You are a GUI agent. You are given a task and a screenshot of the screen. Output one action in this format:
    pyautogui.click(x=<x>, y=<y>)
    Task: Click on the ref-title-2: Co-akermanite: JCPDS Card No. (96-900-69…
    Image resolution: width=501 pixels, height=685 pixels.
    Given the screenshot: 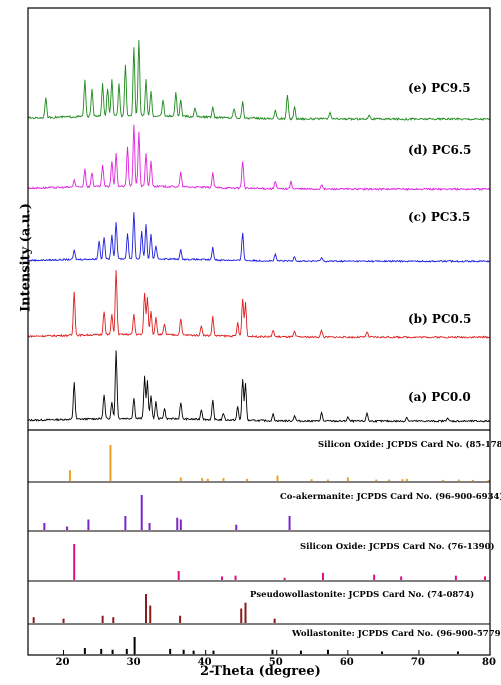 What is the action you would take?
    pyautogui.click(x=390, y=497)
    